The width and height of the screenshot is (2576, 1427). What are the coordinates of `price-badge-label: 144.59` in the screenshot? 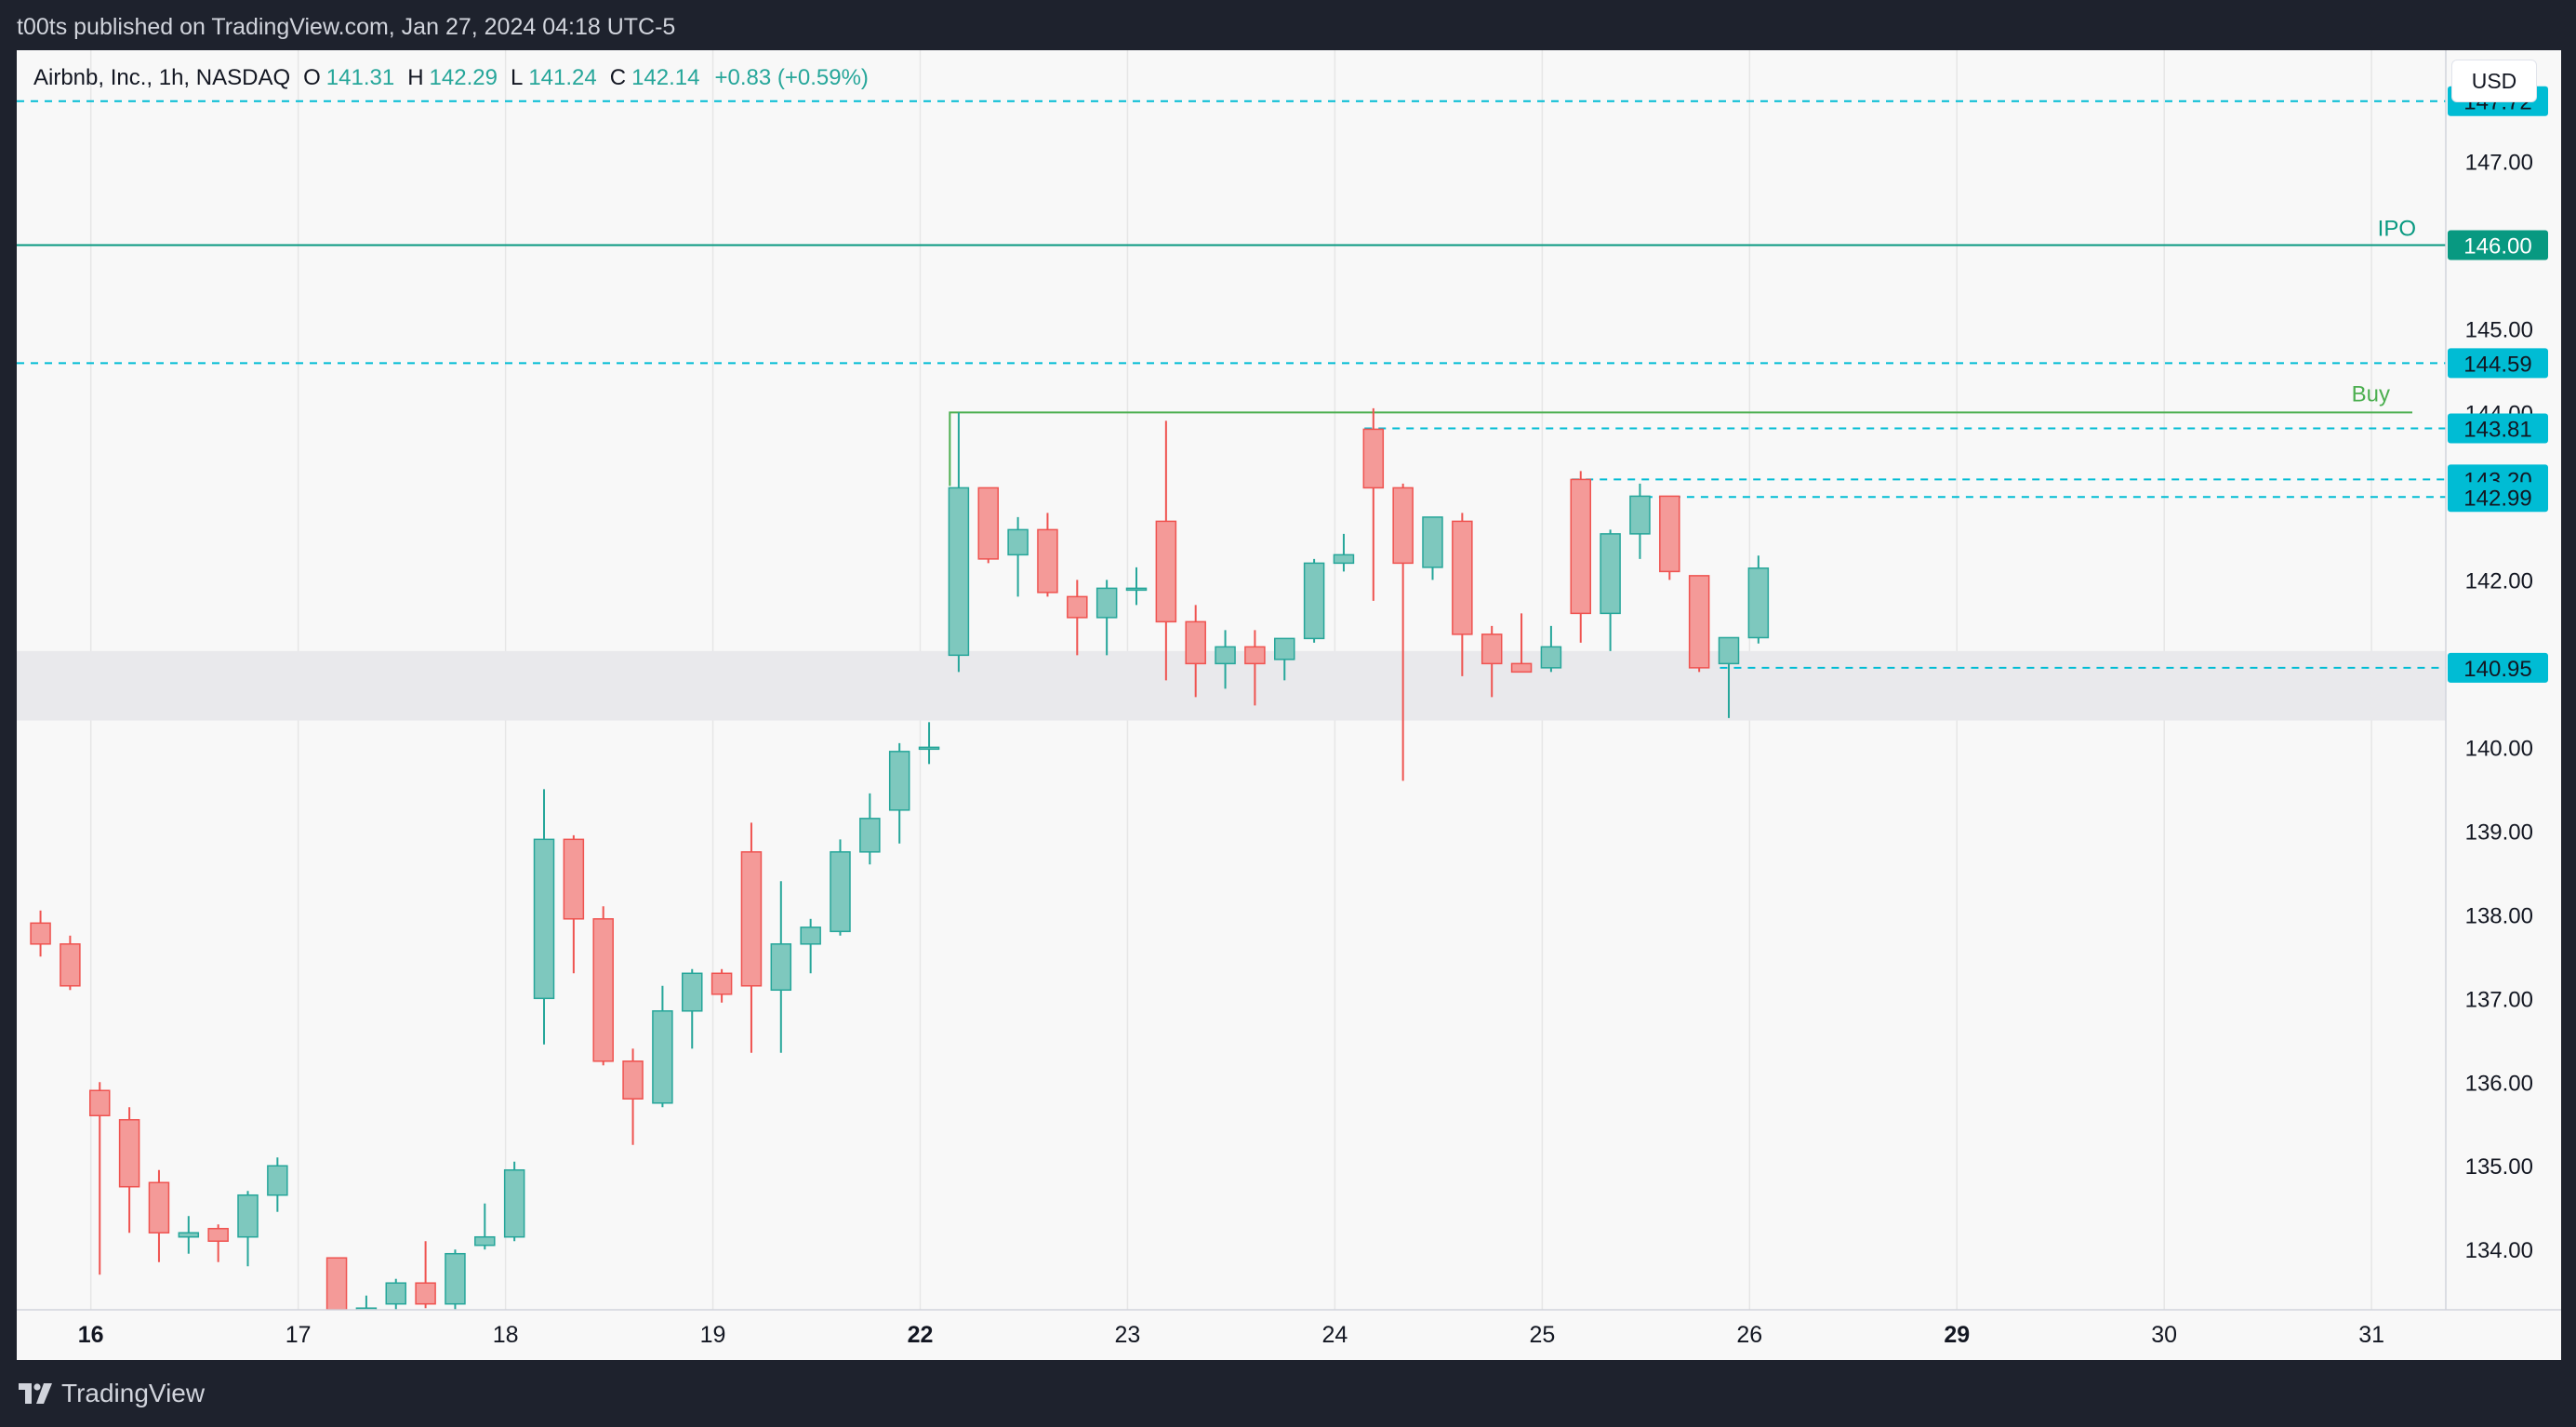 It's located at (2497, 364).